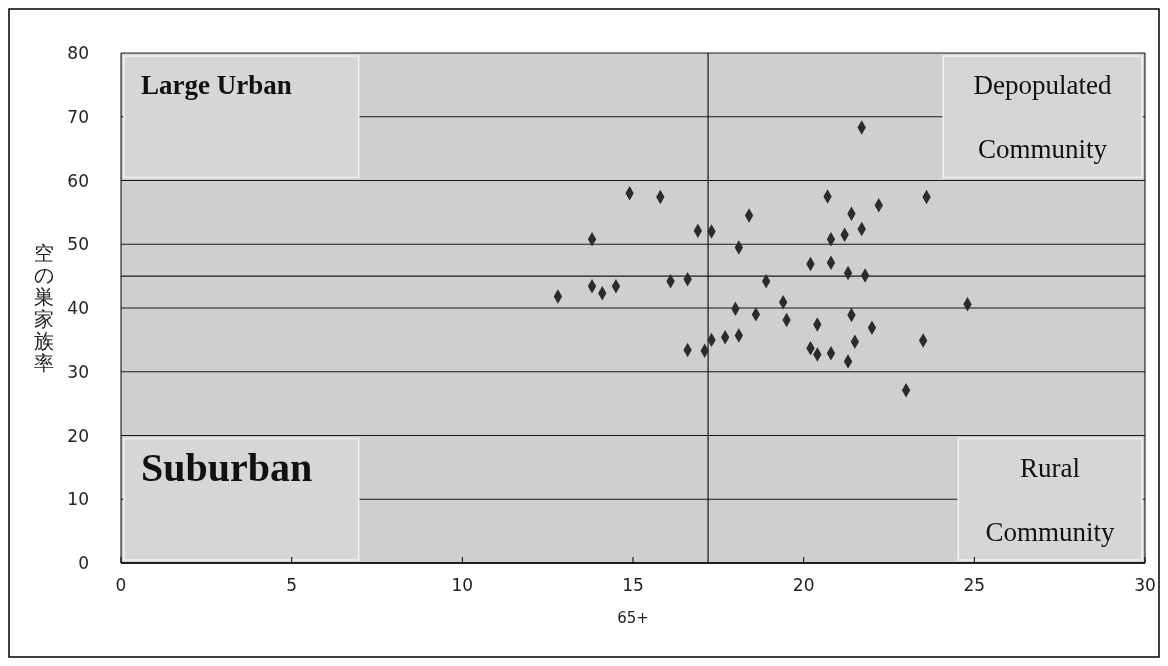 The image size is (1168, 666). I want to click on y-tick-label: 0, so click(83, 563).